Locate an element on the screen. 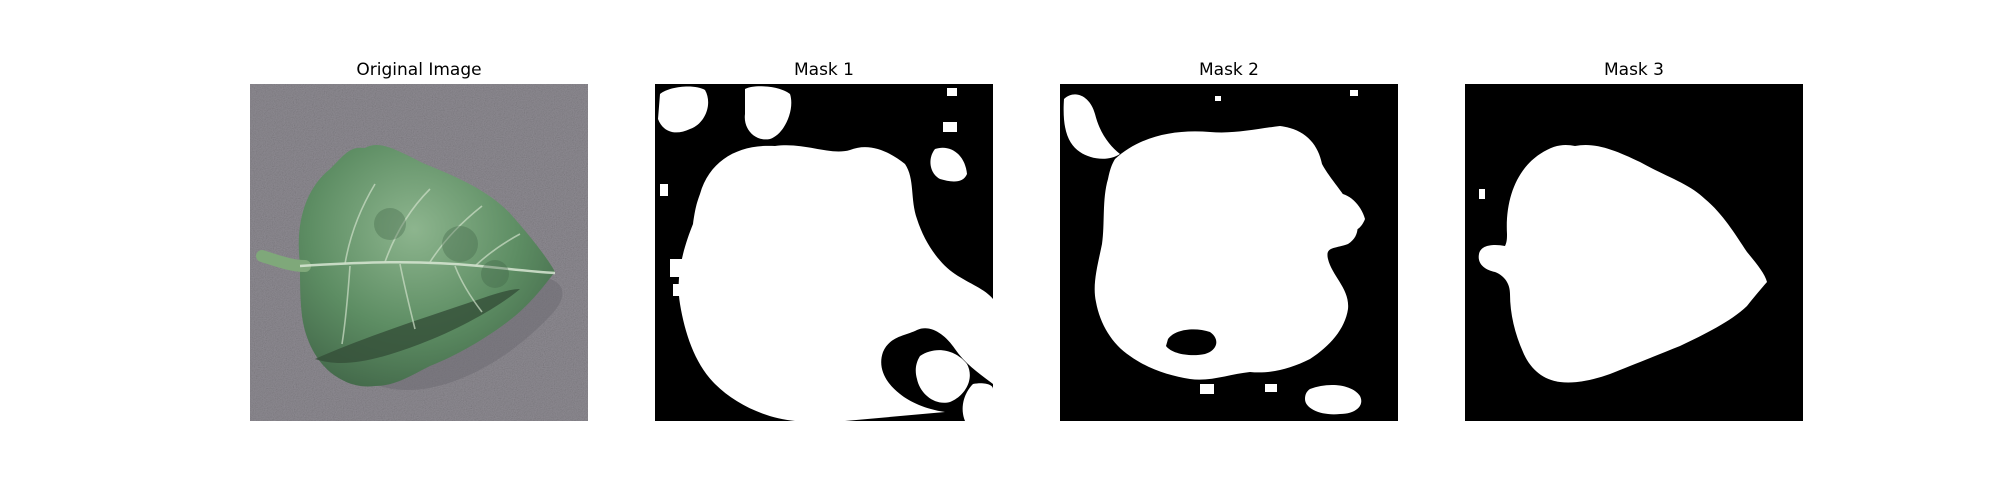 The height and width of the screenshot is (500, 2000). panel-title: Original Image is located at coordinates (419, 70).